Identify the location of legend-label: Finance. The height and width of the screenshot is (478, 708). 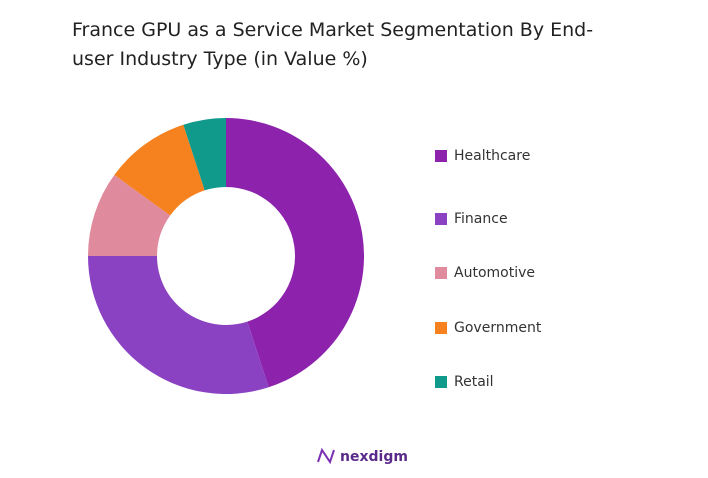
(481, 219).